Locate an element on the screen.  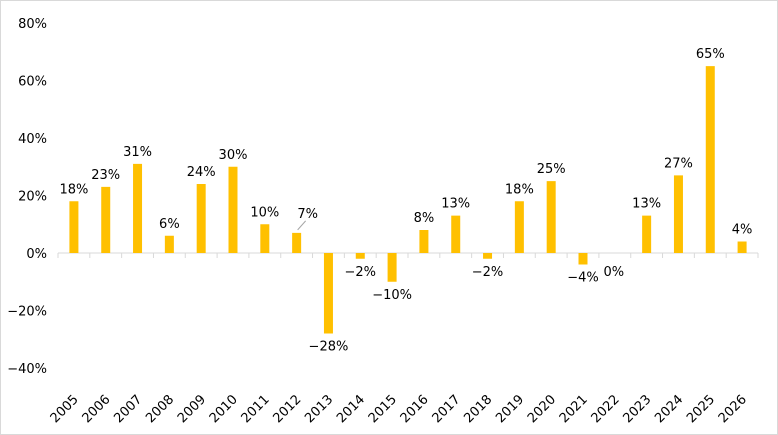
data-label: 10% is located at coordinates (264, 212).